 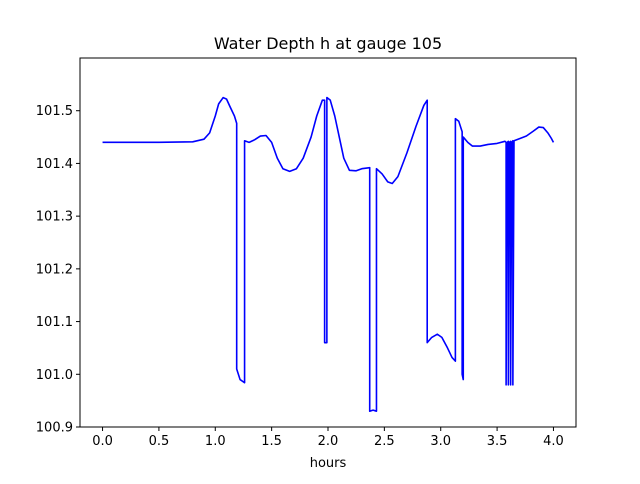 I want to click on chart-title: Water Depth h at gauge 105, so click(x=328, y=43).